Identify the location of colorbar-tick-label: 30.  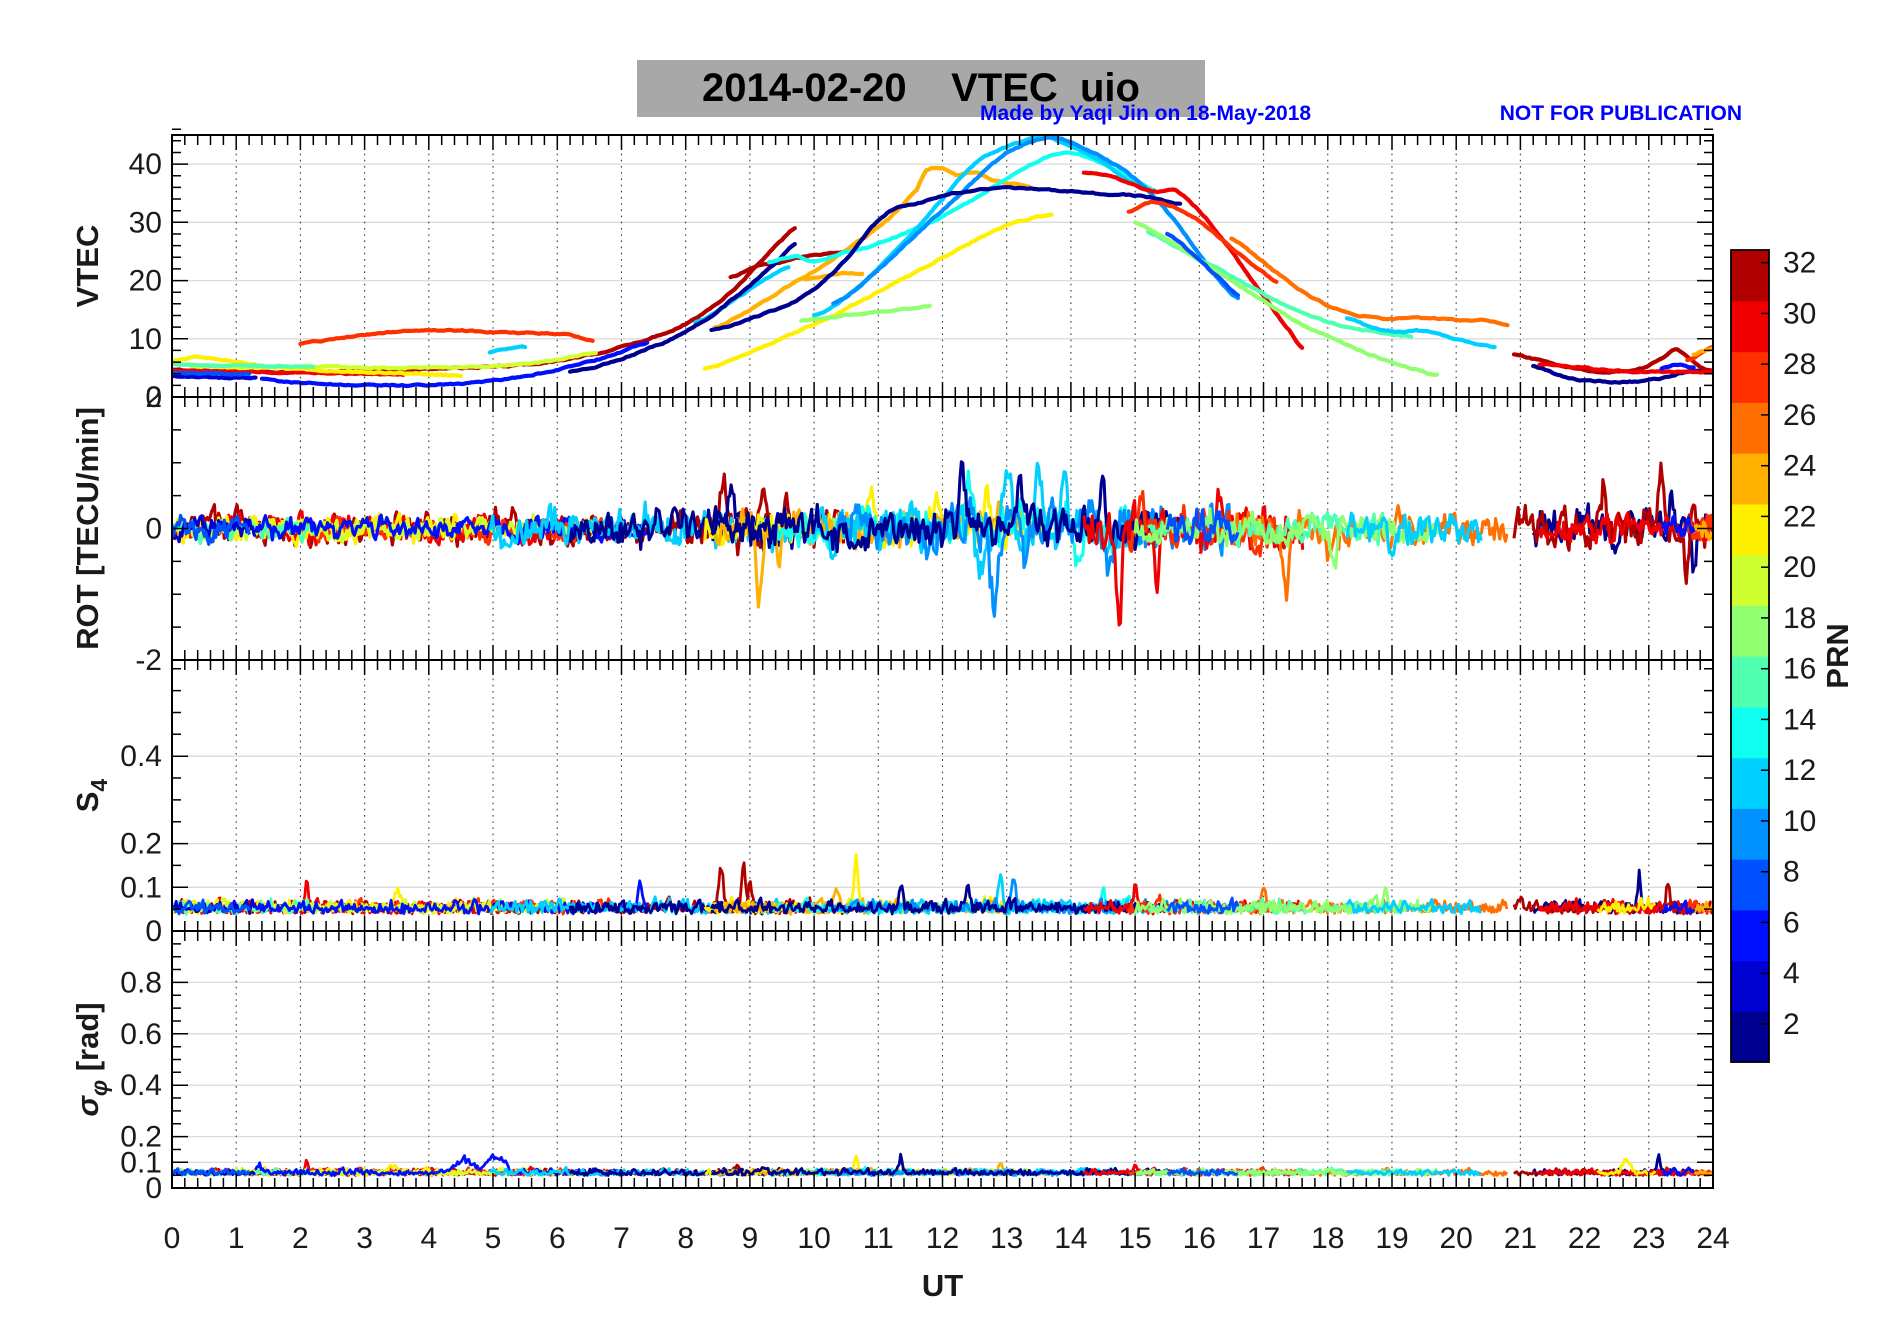
(1799, 313).